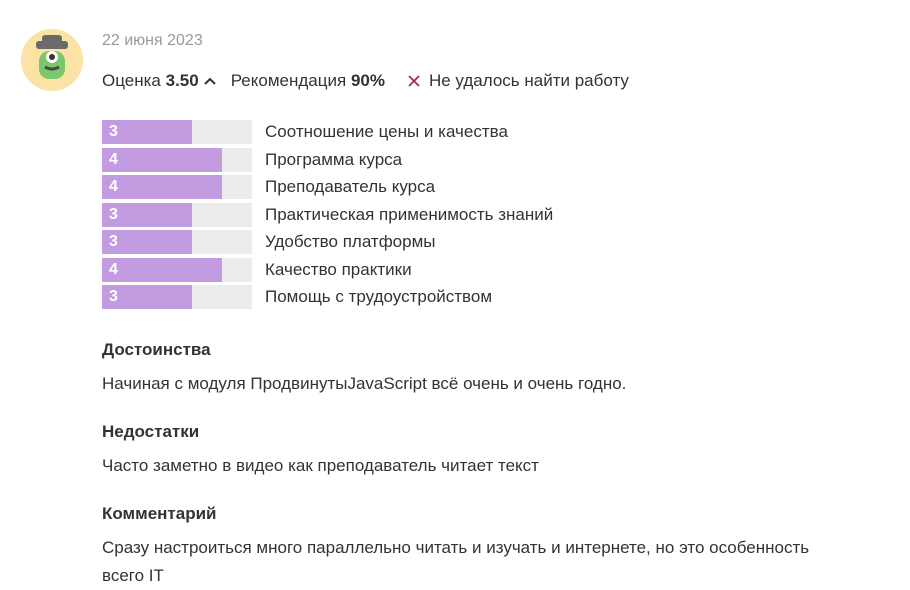  What do you see at coordinates (159, 513) in the screenshot?
I see `section-title: Комментарий` at bounding box center [159, 513].